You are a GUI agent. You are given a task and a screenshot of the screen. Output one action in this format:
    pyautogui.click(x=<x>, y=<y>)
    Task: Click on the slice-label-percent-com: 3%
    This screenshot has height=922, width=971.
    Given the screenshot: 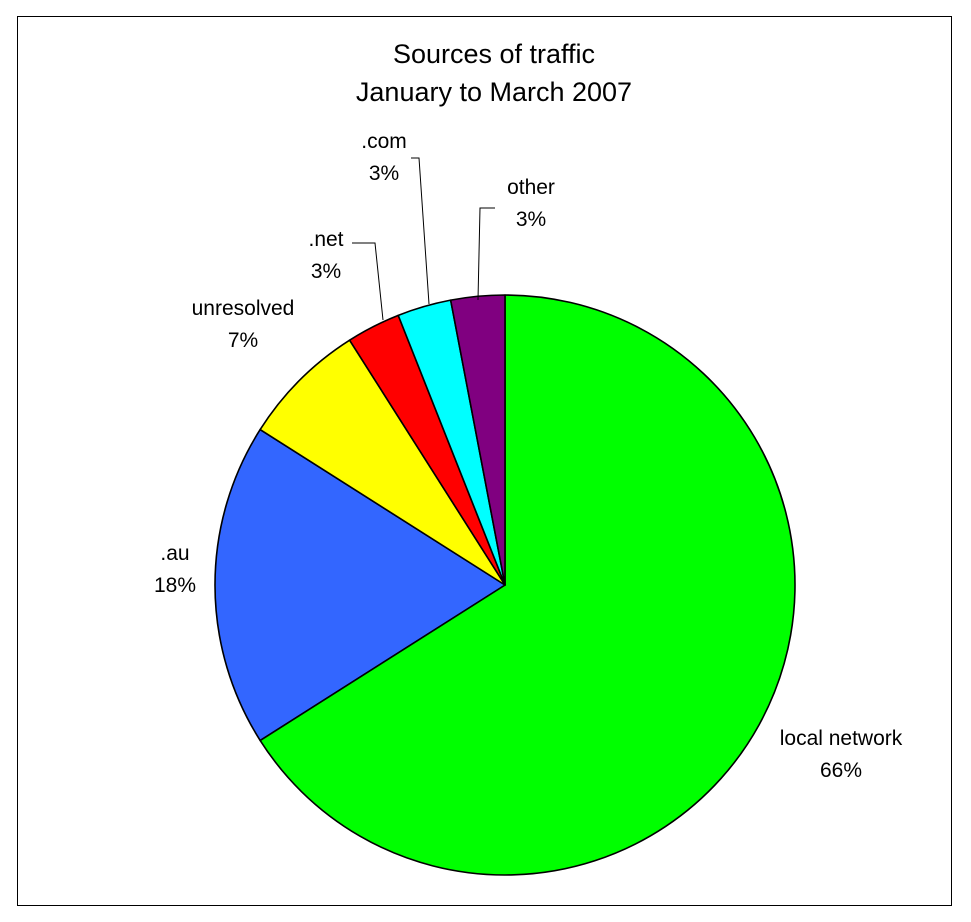 What is the action you would take?
    pyautogui.click(x=384, y=173)
    